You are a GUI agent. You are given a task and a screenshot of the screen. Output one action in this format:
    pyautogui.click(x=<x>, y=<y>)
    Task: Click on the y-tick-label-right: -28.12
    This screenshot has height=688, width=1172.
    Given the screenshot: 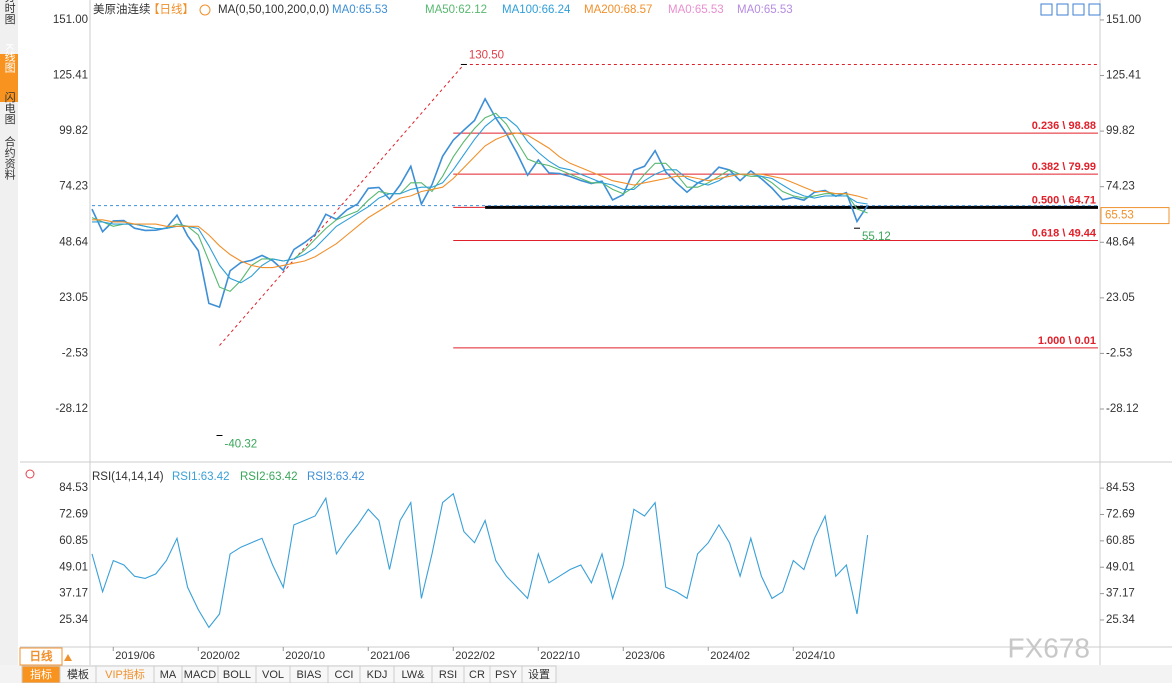 What is the action you would take?
    pyautogui.click(x=1122, y=409)
    